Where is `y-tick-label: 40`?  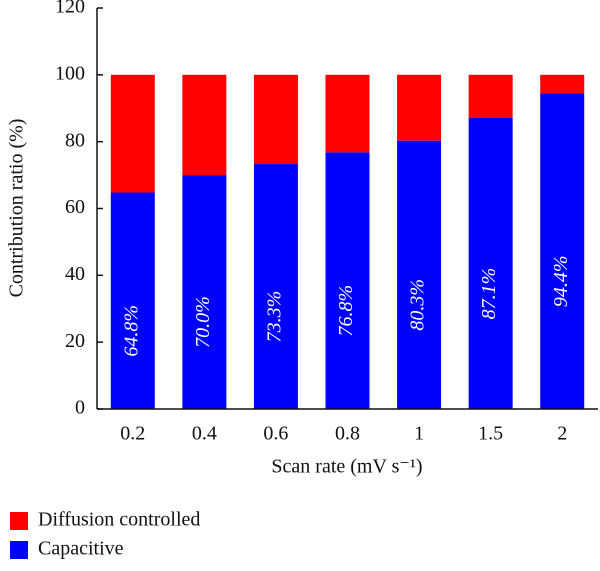
y-tick-label: 40 is located at coordinates (75, 274).